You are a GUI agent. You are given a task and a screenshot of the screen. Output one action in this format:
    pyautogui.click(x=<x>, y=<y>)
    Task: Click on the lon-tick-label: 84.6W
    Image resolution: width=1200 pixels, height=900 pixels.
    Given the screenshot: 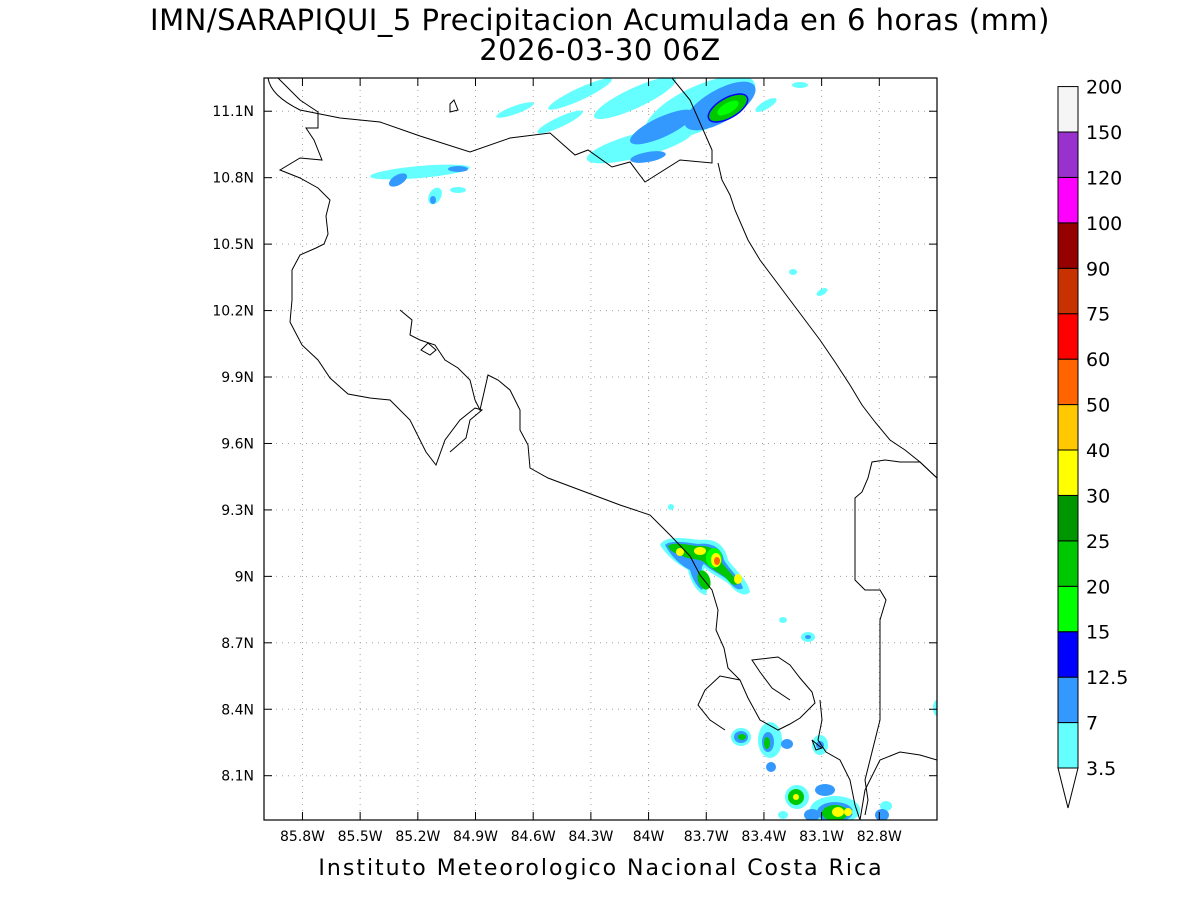 What is the action you would take?
    pyautogui.click(x=533, y=837)
    